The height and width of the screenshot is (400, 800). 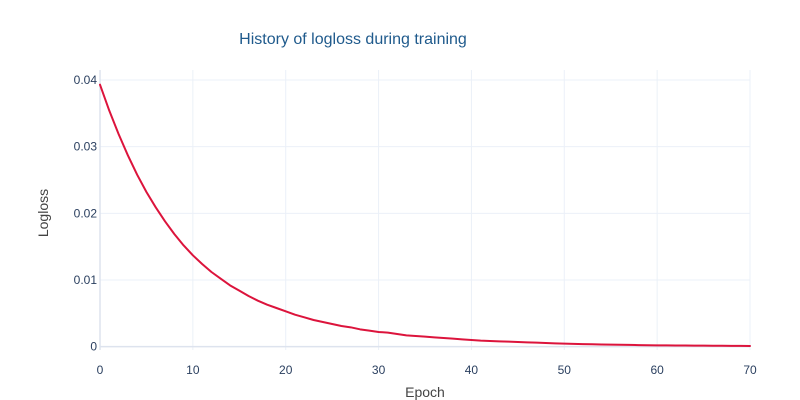 What do you see at coordinates (93, 347) in the screenshot?
I see `y-tick-label: 0` at bounding box center [93, 347].